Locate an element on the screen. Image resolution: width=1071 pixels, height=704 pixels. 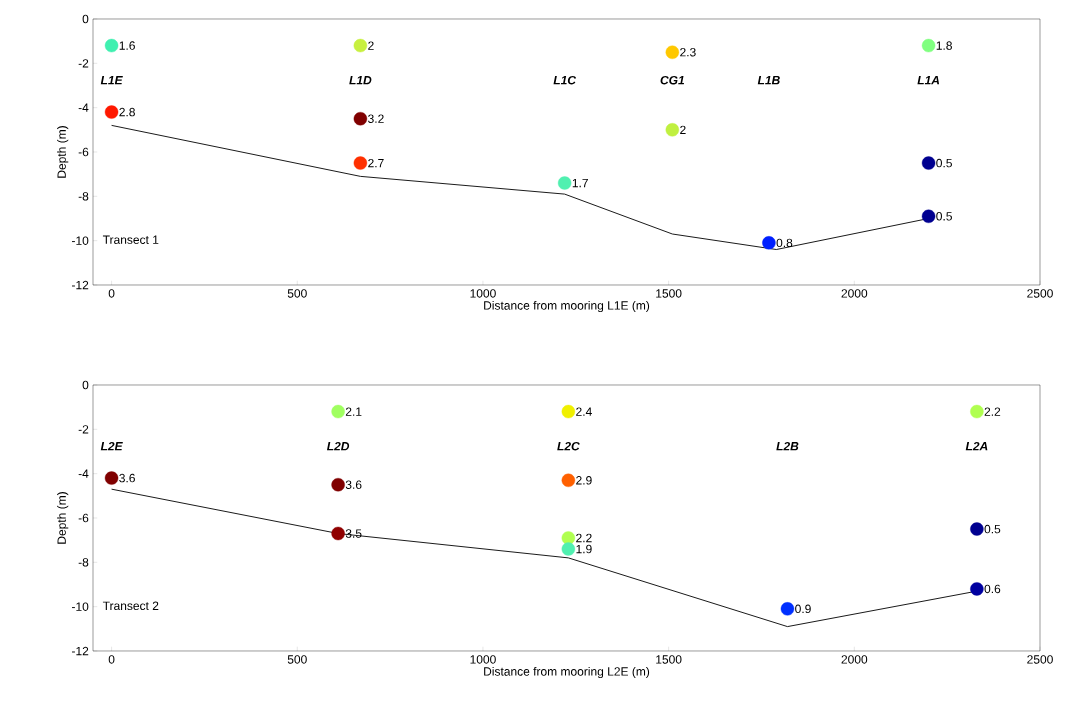
annotation: Transect 2 is located at coordinates (130, 606).